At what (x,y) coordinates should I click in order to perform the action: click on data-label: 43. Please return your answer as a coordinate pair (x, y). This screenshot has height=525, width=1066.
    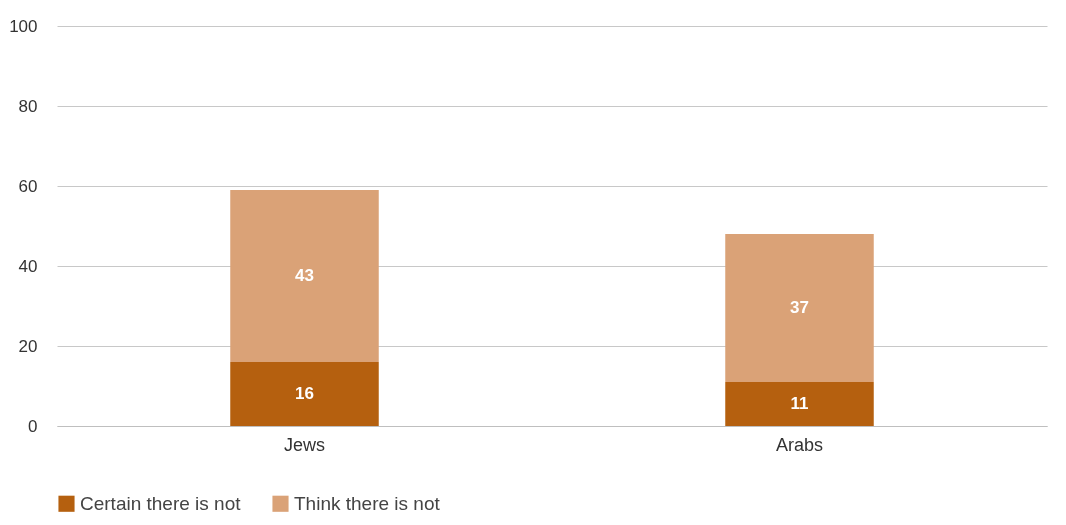
    Looking at the image, I should click on (304, 275).